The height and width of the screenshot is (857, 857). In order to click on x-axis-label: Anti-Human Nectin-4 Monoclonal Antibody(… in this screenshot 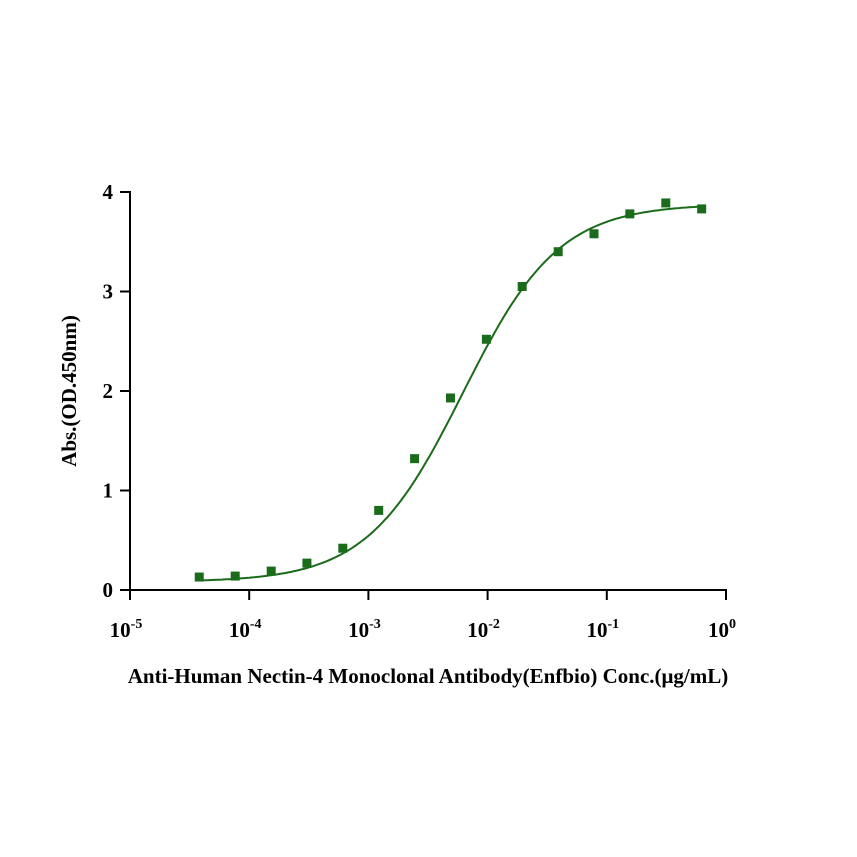, I will do `click(428, 676)`.